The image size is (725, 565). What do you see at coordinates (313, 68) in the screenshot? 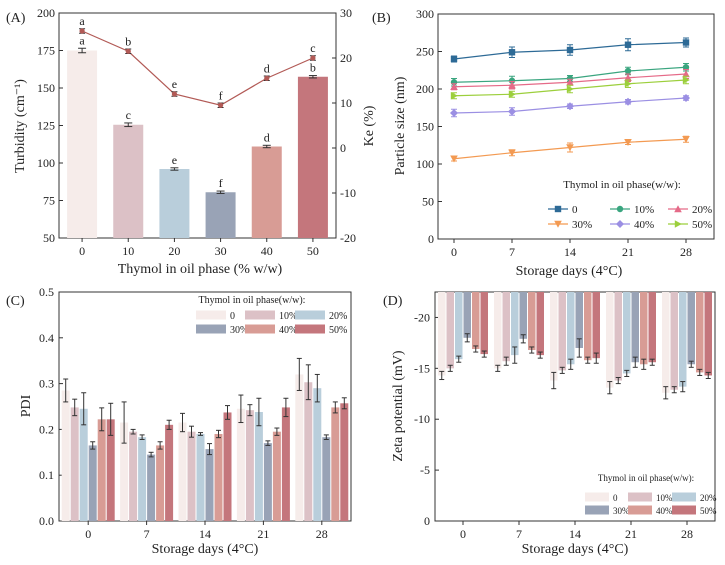
I see `bar-letter: b` at bounding box center [313, 68].